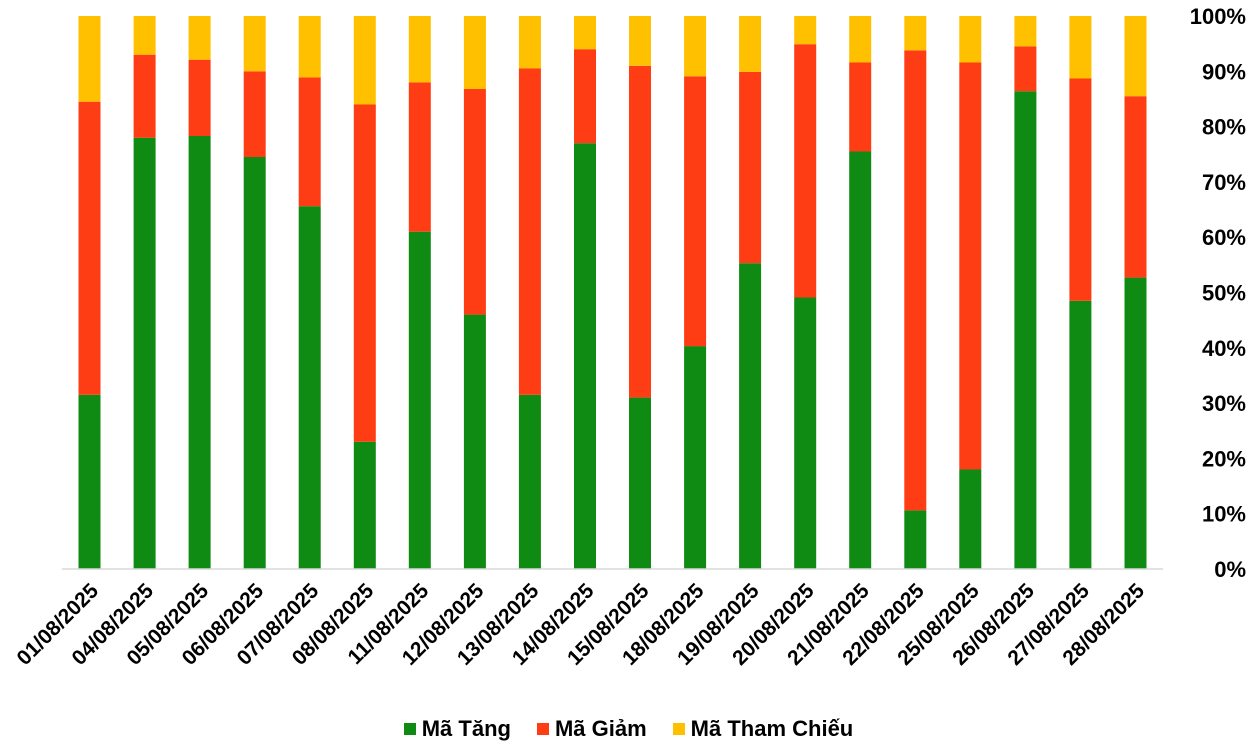 The image size is (1257, 745). Describe the element at coordinates (970, 519) in the screenshot. I see `bar-segment-s0-c16` at that location.